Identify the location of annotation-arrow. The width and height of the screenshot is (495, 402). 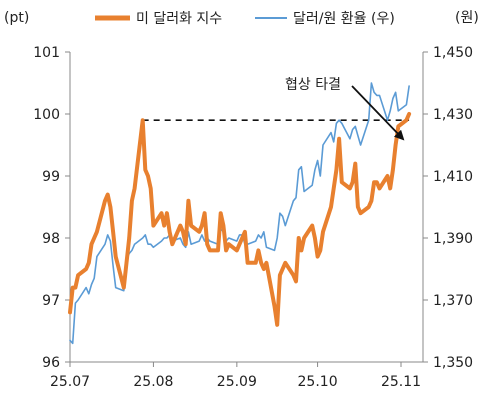
(378, 113).